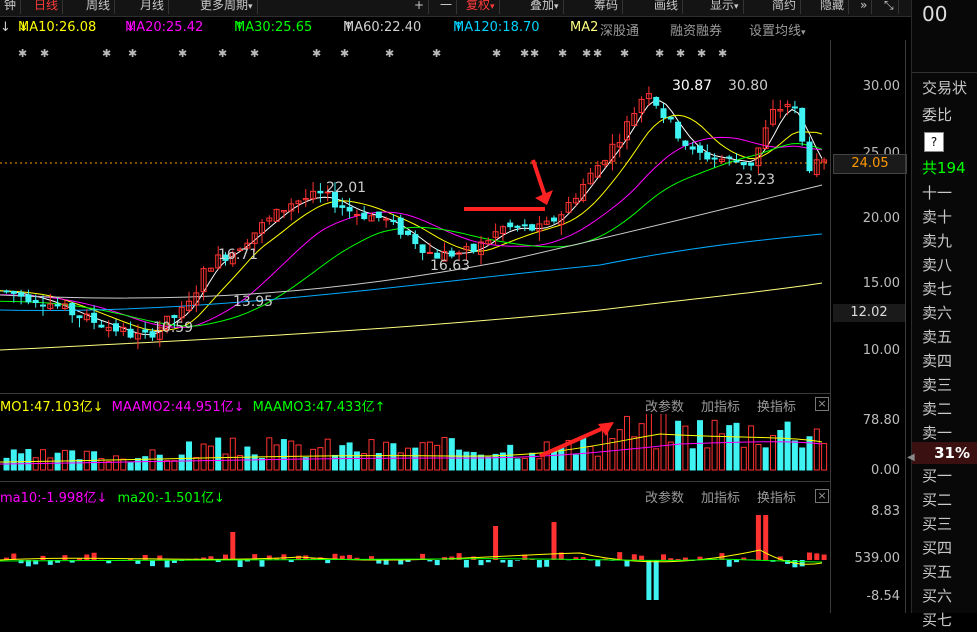 The image size is (977, 632). Describe the element at coordinates (48, 498) in the screenshot. I see `ma10-flow-value: ma10:-1.998亿` at that location.